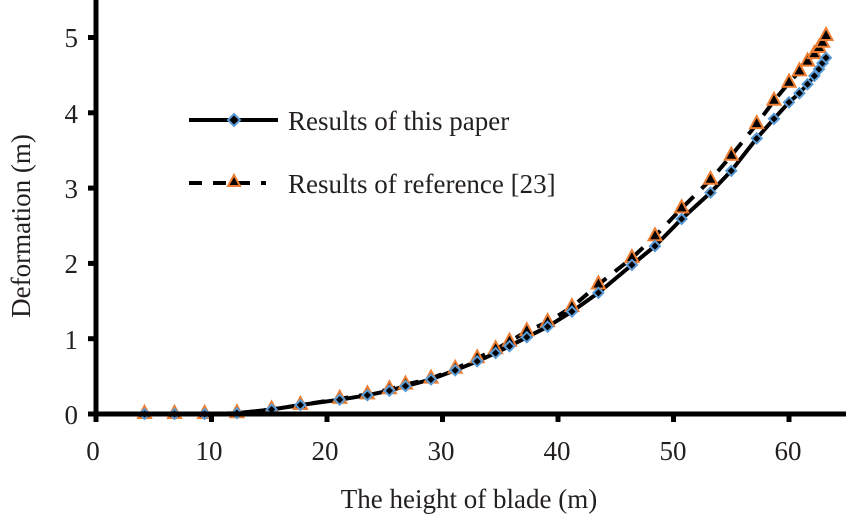 Image resolution: width=850 pixels, height=520 pixels. What do you see at coordinates (673, 451) in the screenshot?
I see `x-tick-label-50: 50` at bounding box center [673, 451].